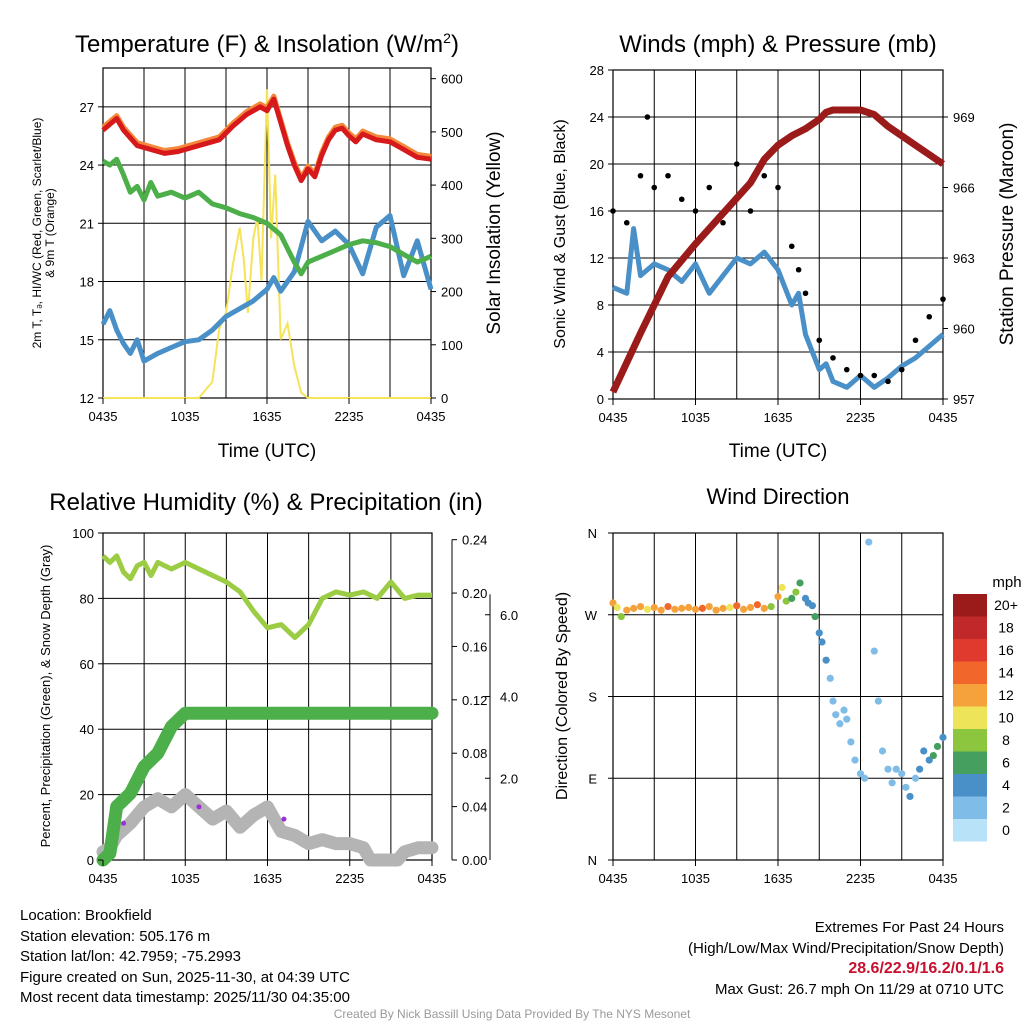  I want to click on y-tick-label-18: 18, so click(87, 282).